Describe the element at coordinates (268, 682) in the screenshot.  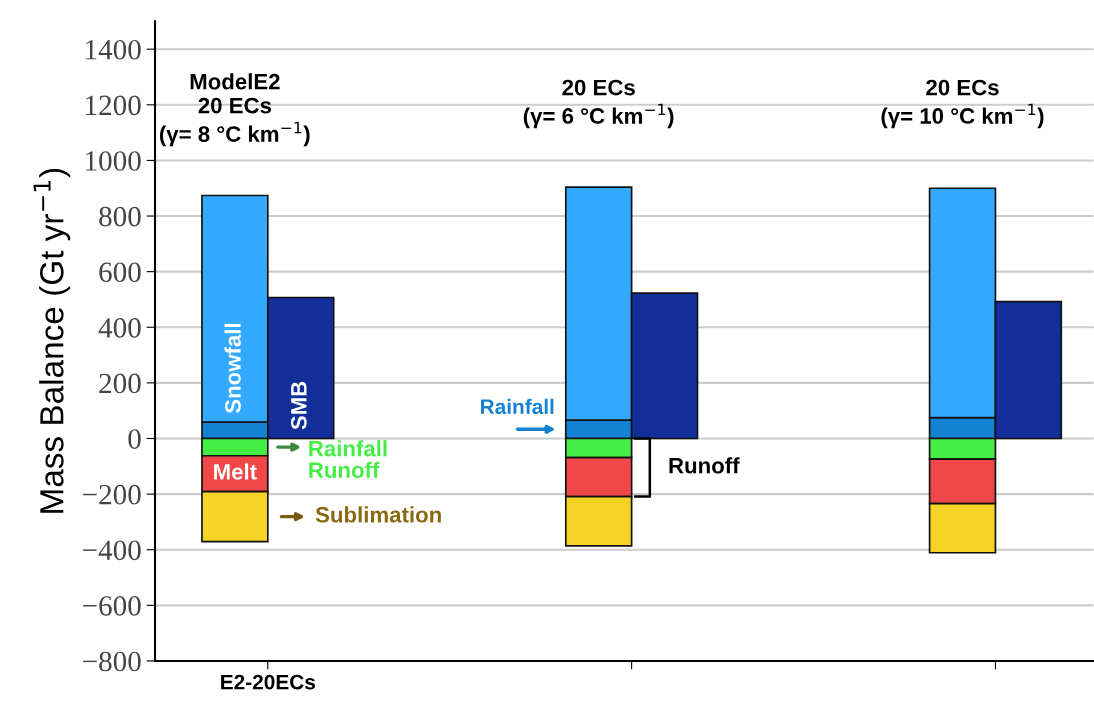
I see `x-tick-label: E2-20ECs` at that location.